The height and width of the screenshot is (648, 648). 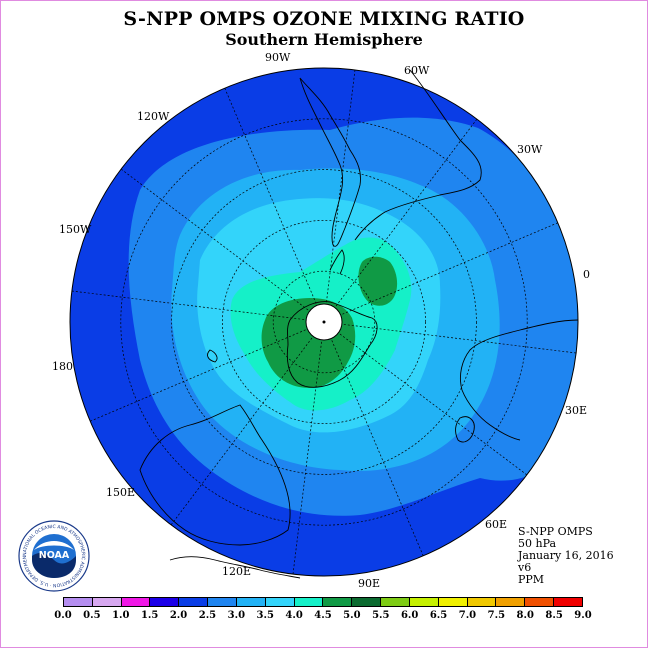 I want to click on lon-label-90e: 90E, so click(x=369, y=583).